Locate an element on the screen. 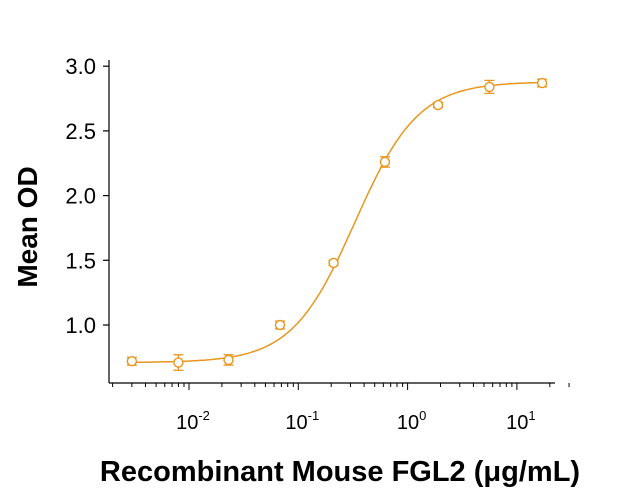 The image size is (640, 494). y-tick-label: 1.0 is located at coordinates (80, 325).